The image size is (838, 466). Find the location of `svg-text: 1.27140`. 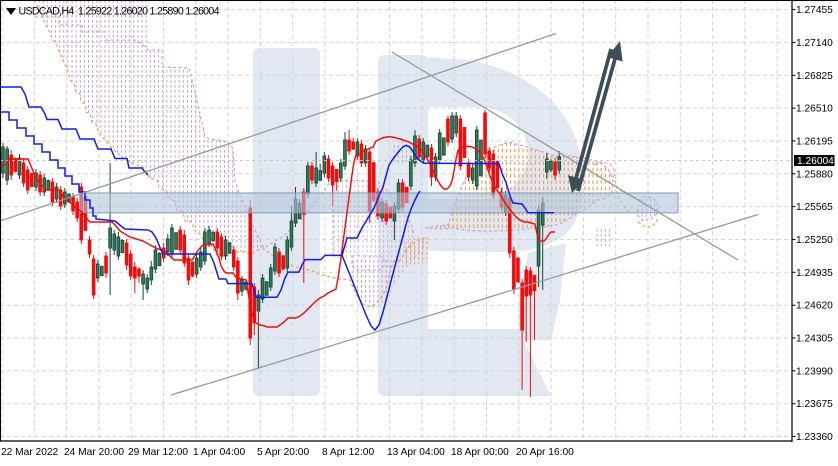

svg-text: 1.27140 is located at coordinates (814, 43).